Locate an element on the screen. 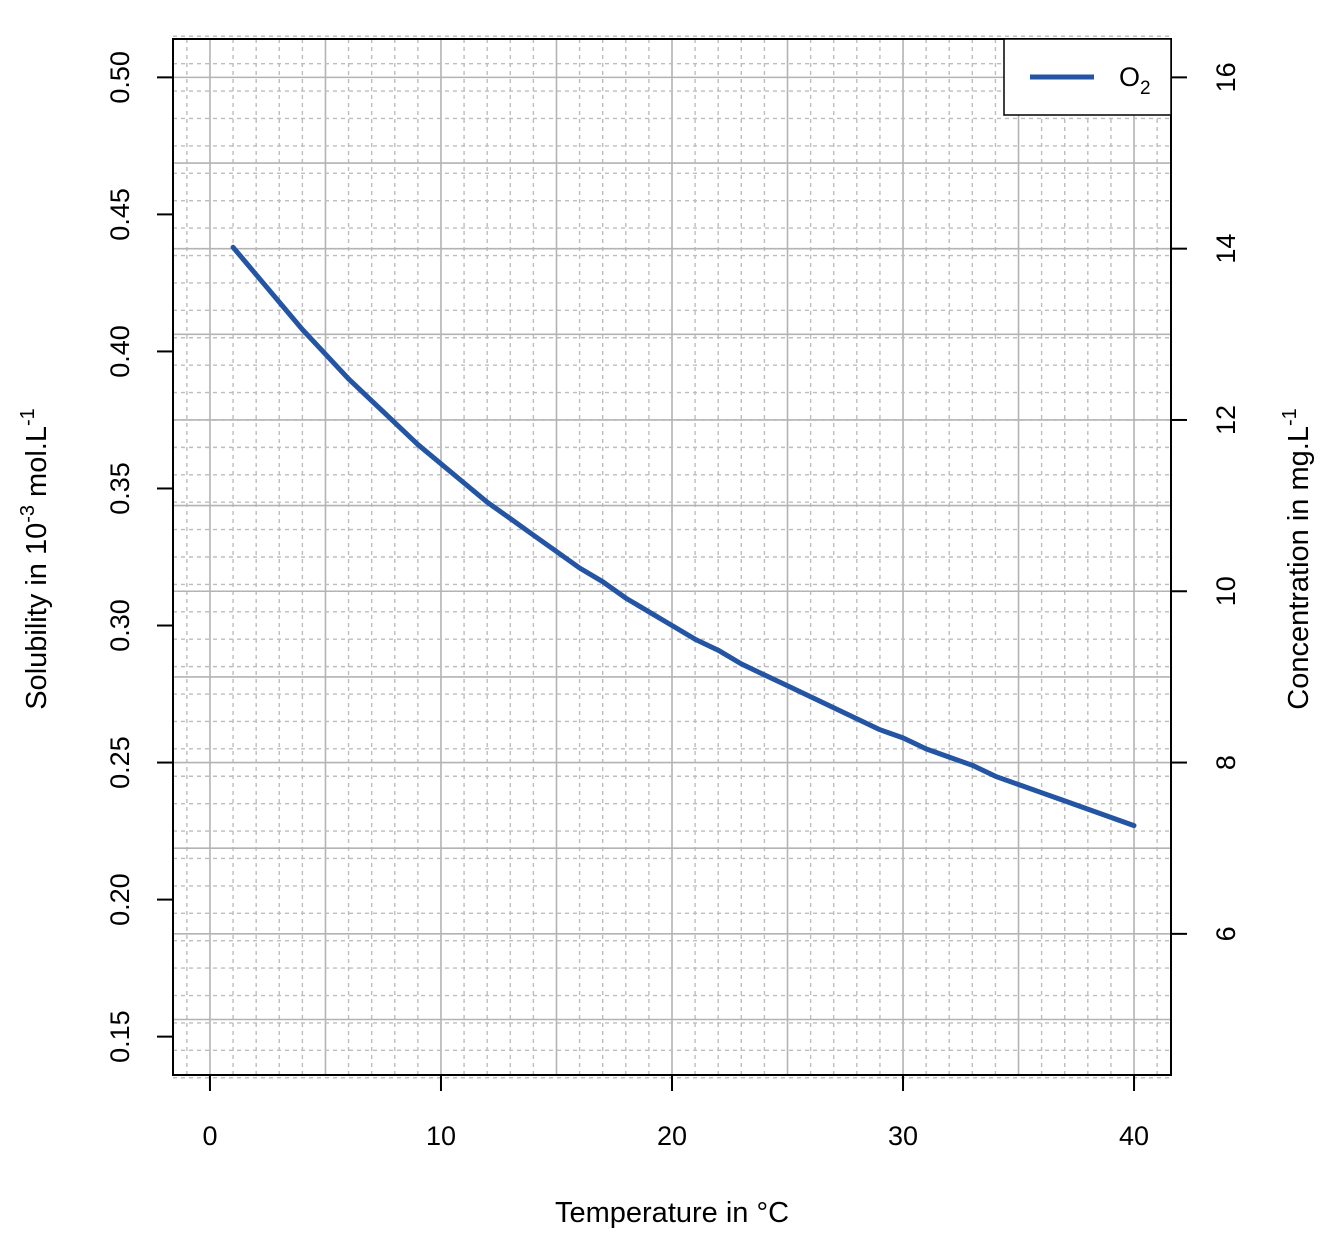 Image resolution: width=1344 pixels, height=1248 pixels. legend-label-o2: O2 is located at coordinates (1135, 80).